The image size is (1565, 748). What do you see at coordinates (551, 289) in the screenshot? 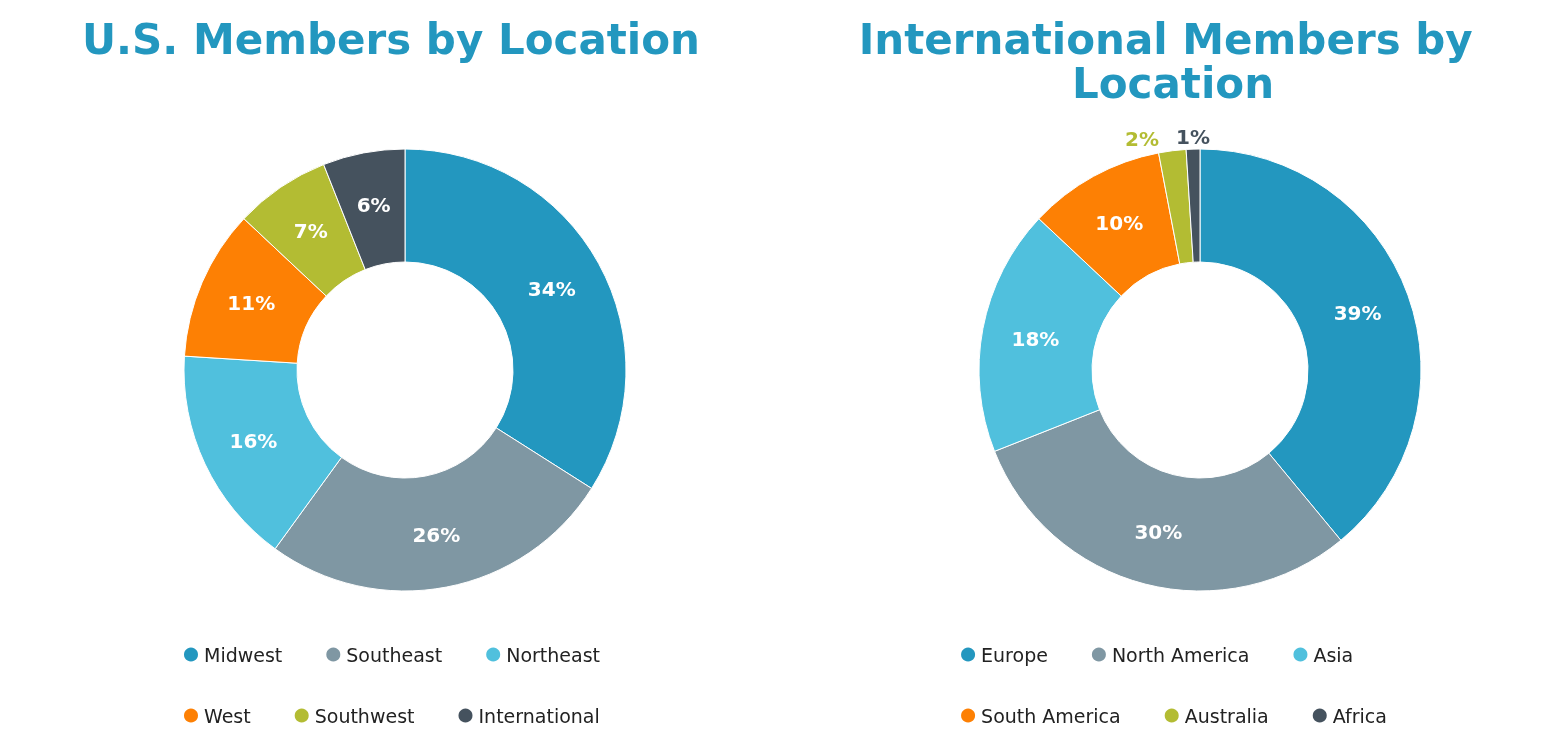
I see `data-label: 34%` at bounding box center [551, 289].